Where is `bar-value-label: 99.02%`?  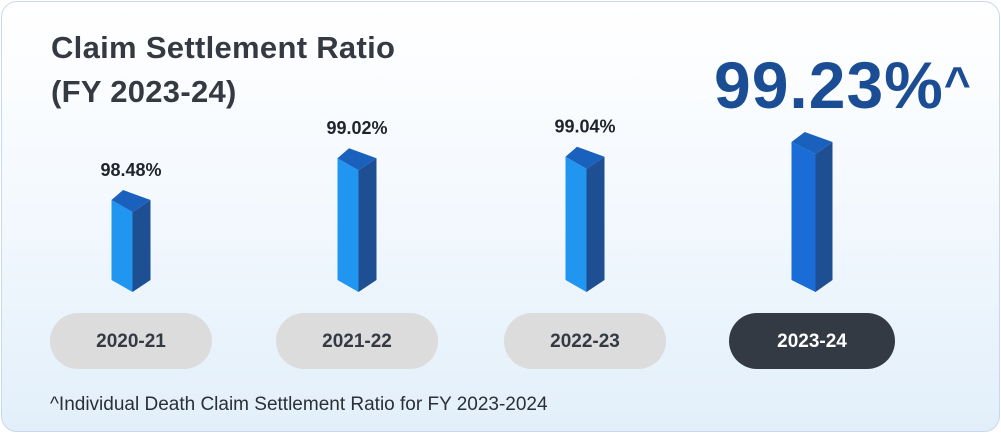 bar-value-label: 99.02% is located at coordinates (356, 128).